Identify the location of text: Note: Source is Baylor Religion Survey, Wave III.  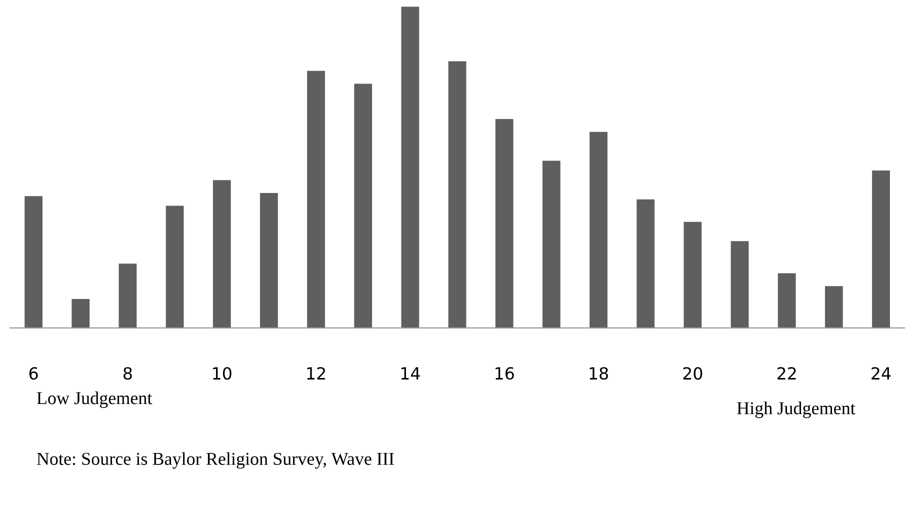
(215, 460).